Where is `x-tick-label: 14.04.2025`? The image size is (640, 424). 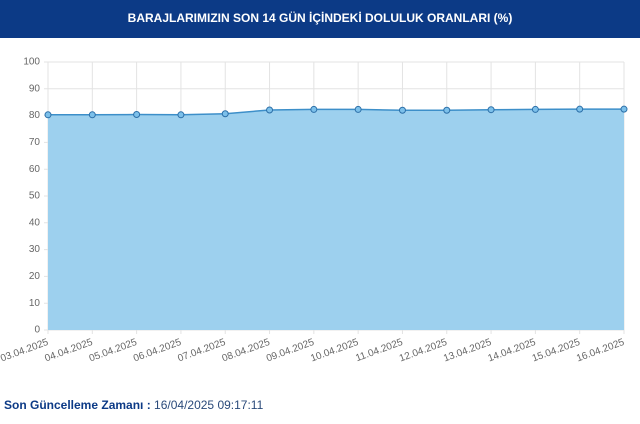
x-tick-label: 14.04.2025 is located at coordinates (512, 351).